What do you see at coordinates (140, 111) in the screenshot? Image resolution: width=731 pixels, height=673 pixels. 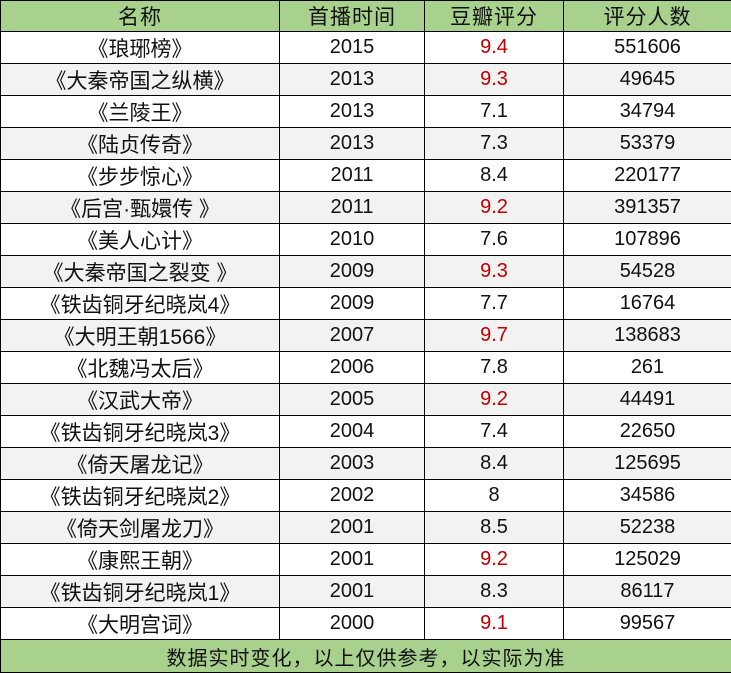 I see `cell-name: 《兰陵王》` at bounding box center [140, 111].